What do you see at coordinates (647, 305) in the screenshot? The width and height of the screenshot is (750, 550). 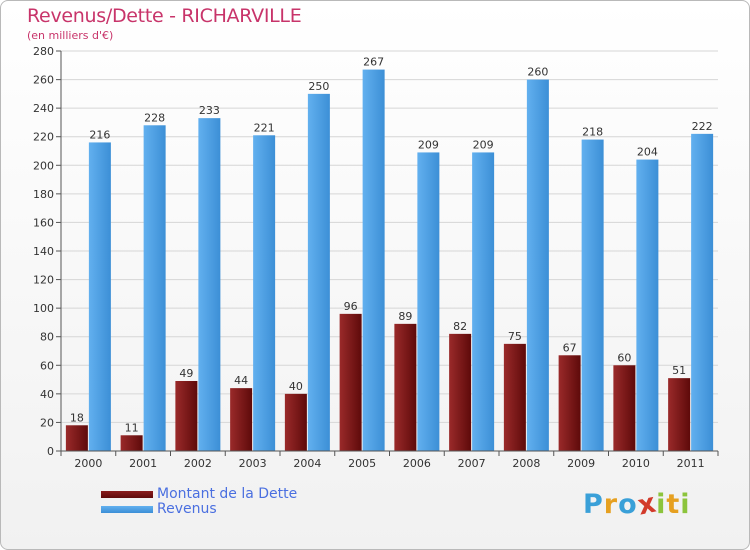 I see `bar-revenue-2010` at bounding box center [647, 305].